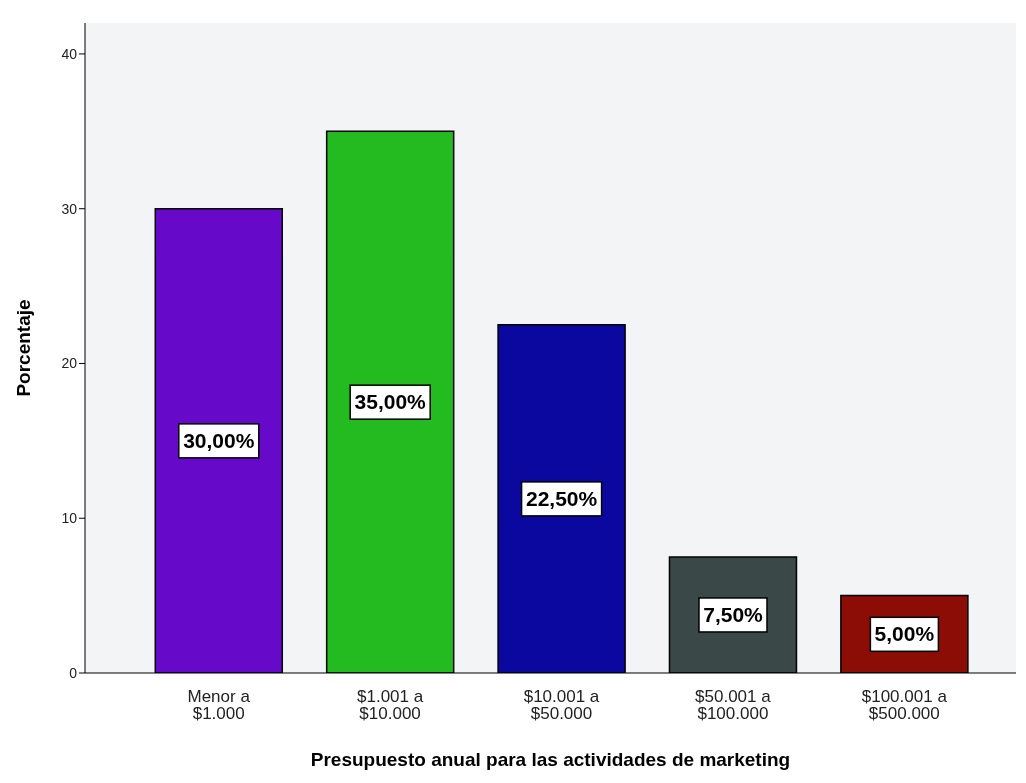 The width and height of the screenshot is (1026, 783). What do you see at coordinates (904, 705) in the screenshot?
I see `x-tick-label: $100.001 a $500.000` at bounding box center [904, 705].